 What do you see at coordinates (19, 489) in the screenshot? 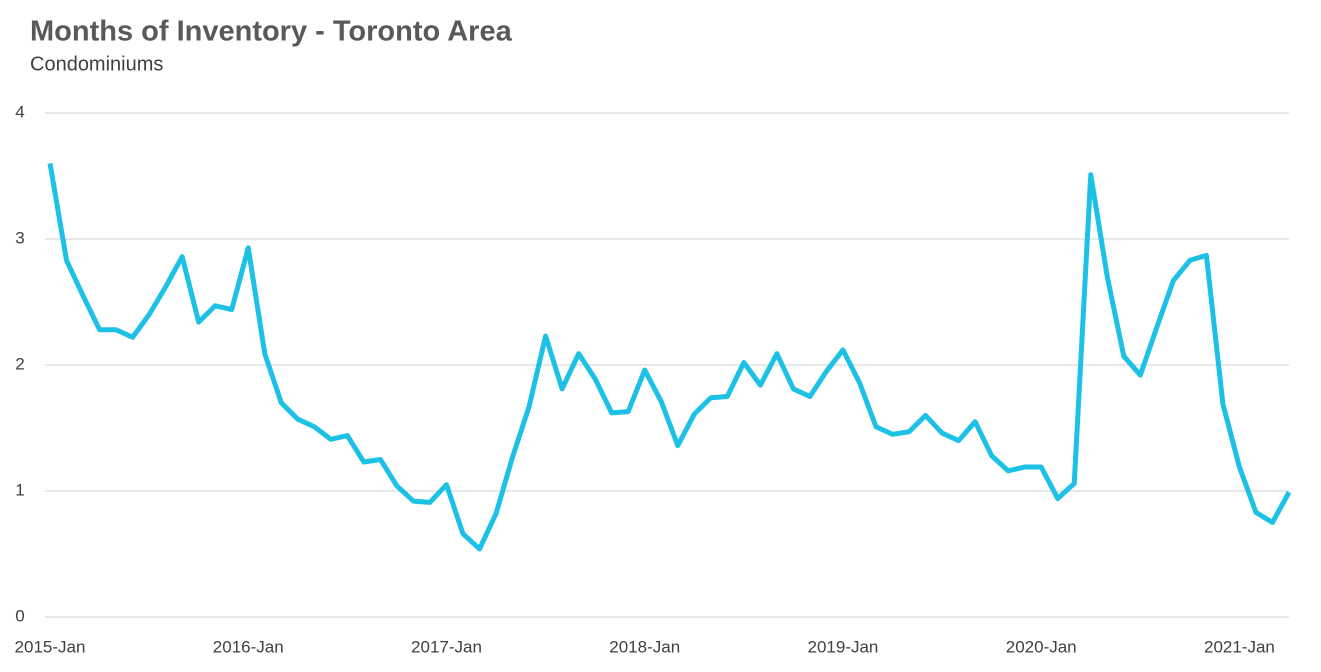
I see `y-tick-label: 1` at bounding box center [19, 489].